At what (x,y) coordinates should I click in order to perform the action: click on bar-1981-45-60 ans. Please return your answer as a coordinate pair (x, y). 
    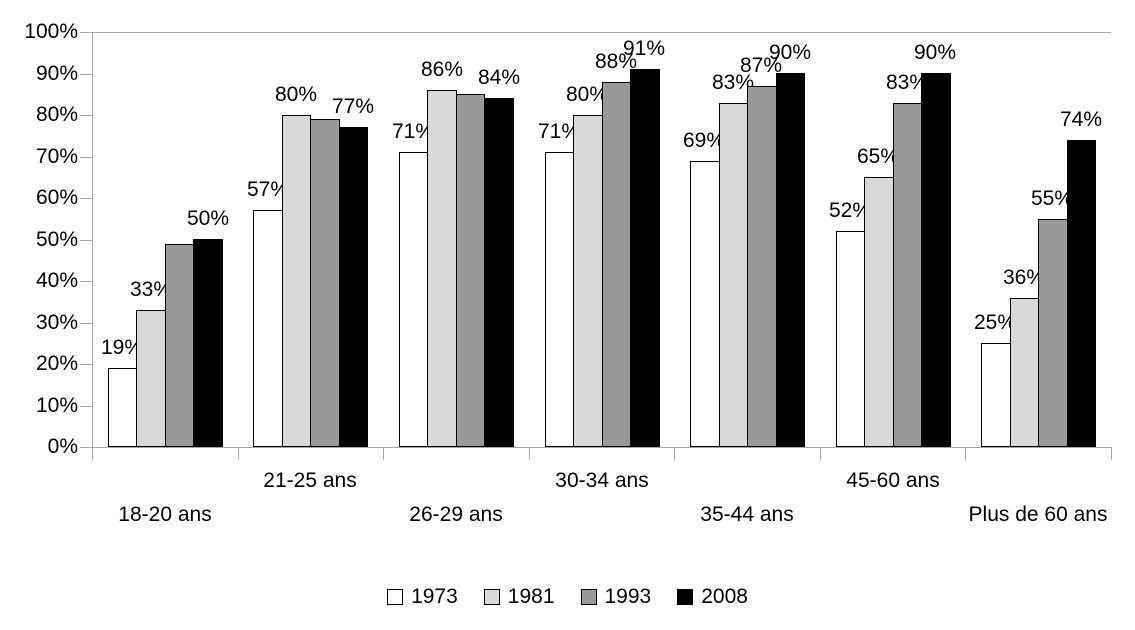
    Looking at the image, I should click on (879, 312).